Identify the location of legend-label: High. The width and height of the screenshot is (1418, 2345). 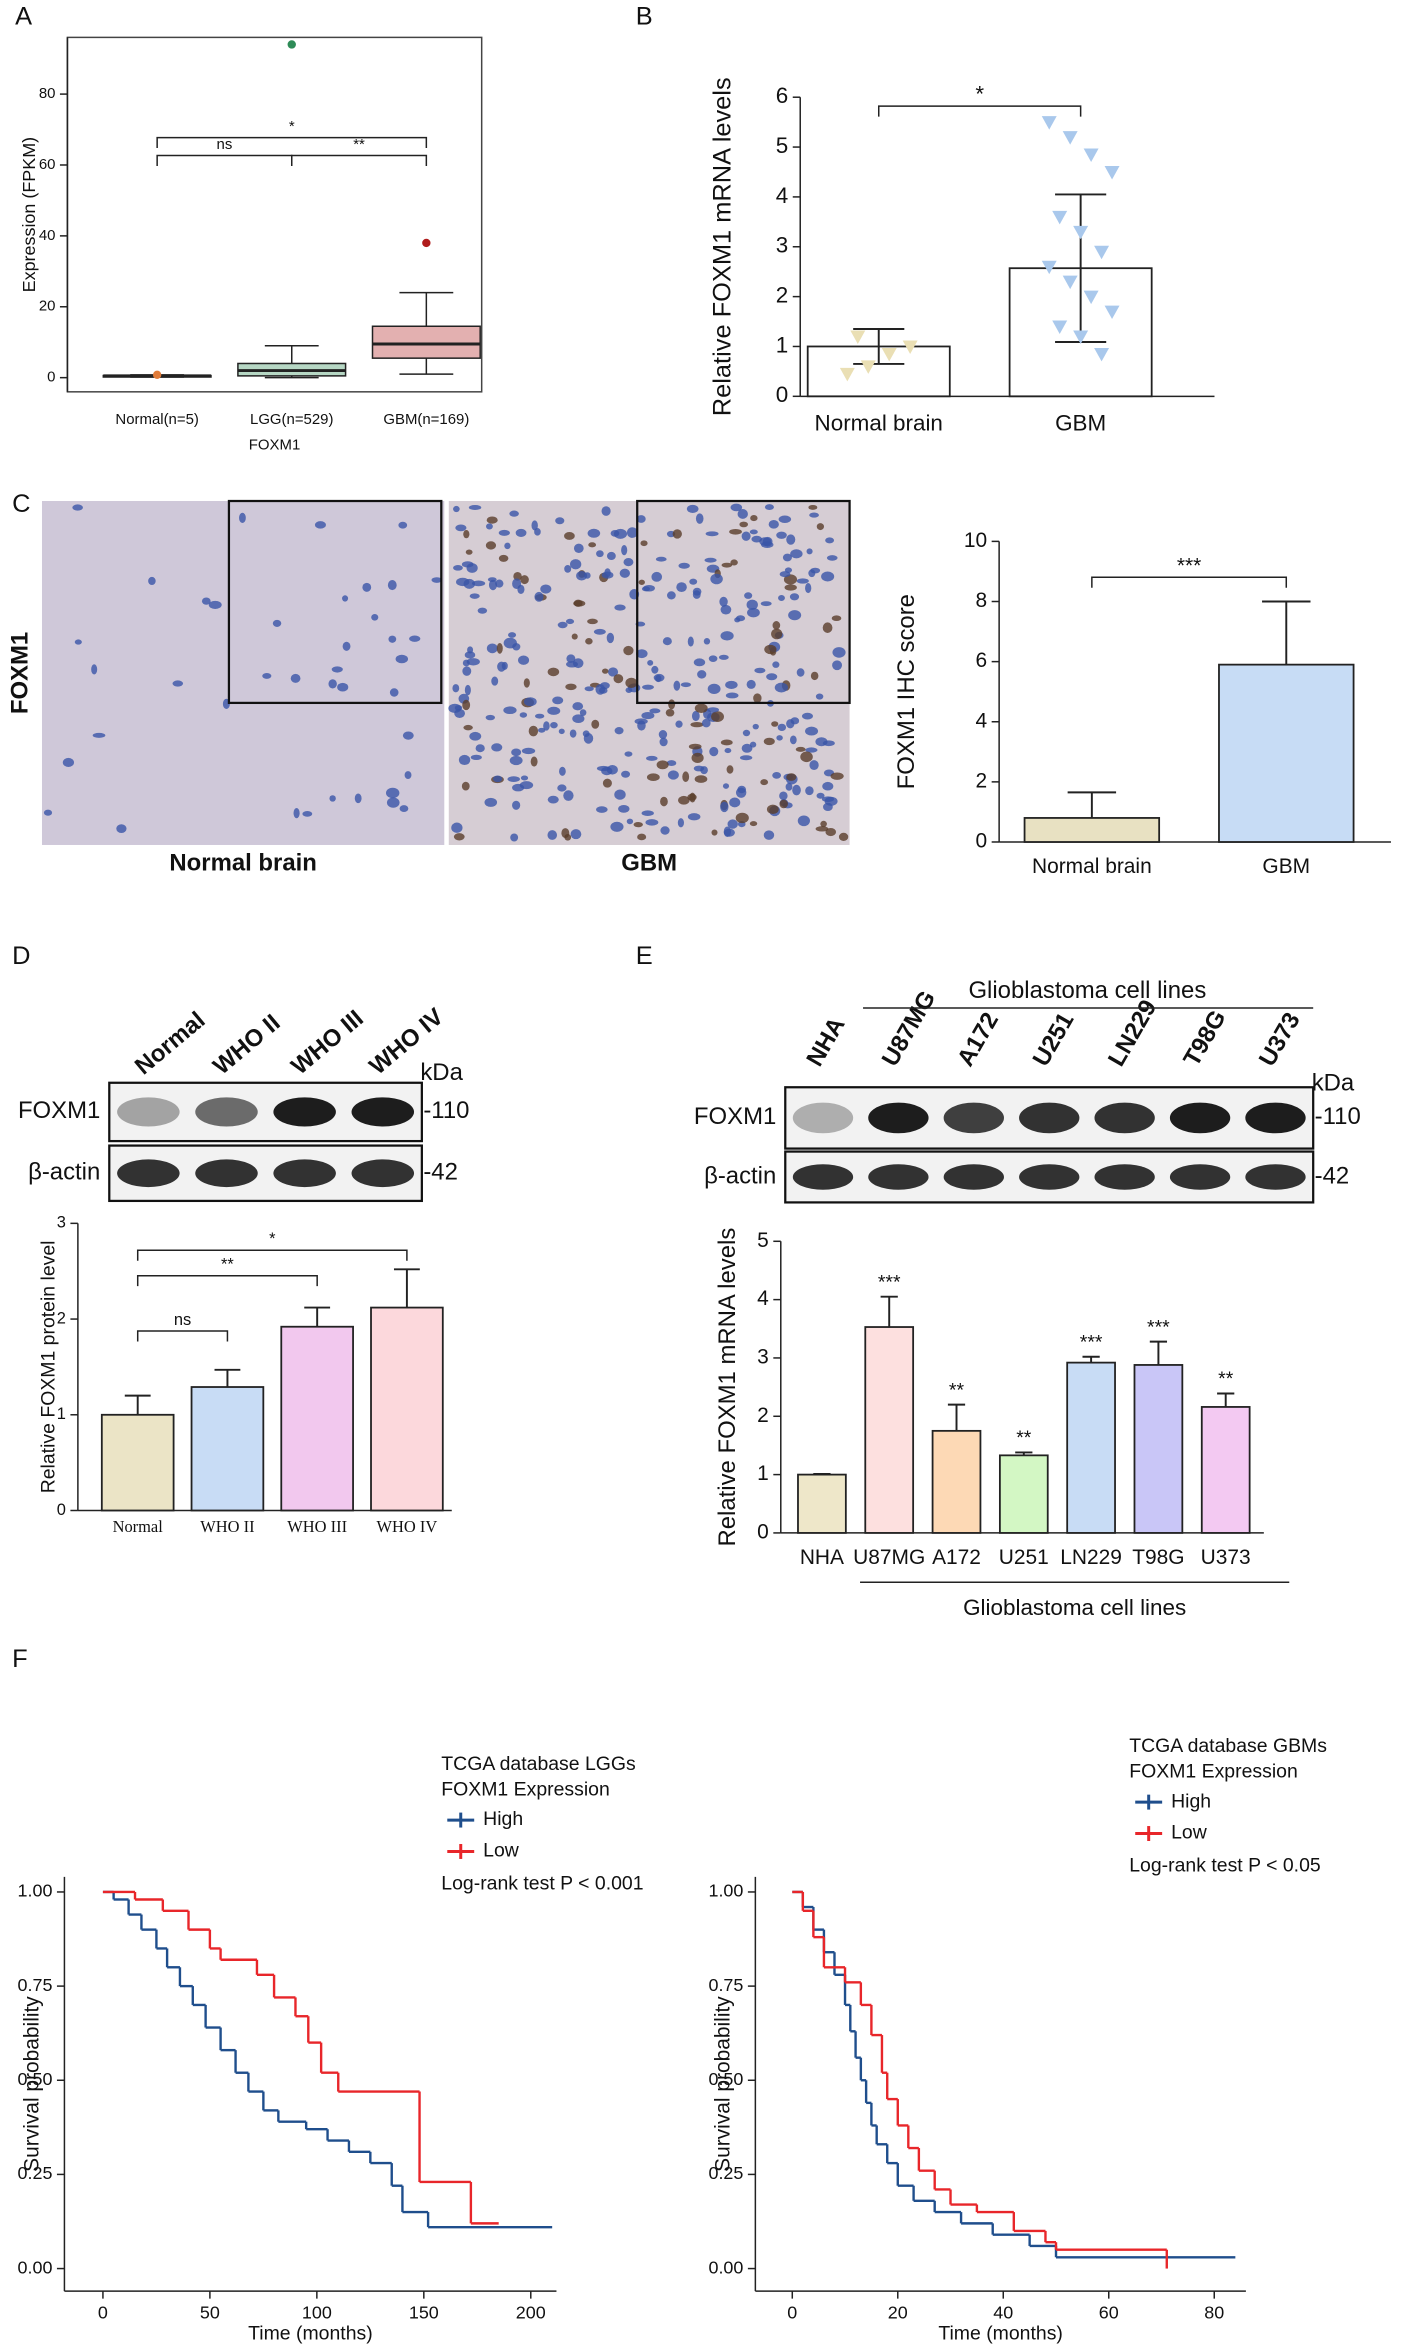
(1191, 1801).